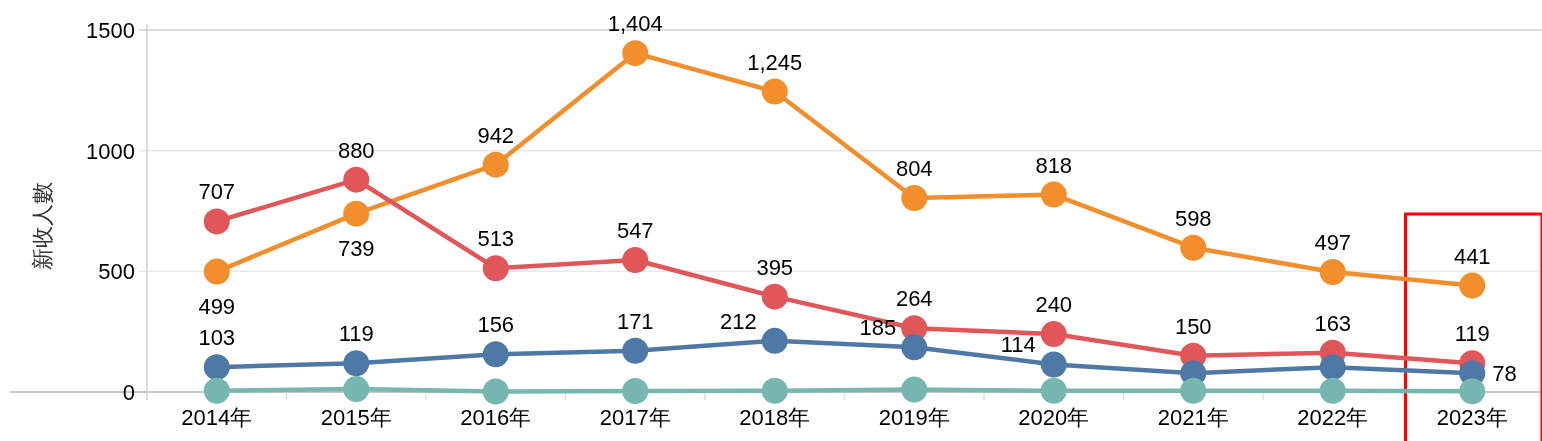 The image size is (1542, 441). Describe the element at coordinates (878, 328) in the screenshot. I see `data-label: 185` at that location.